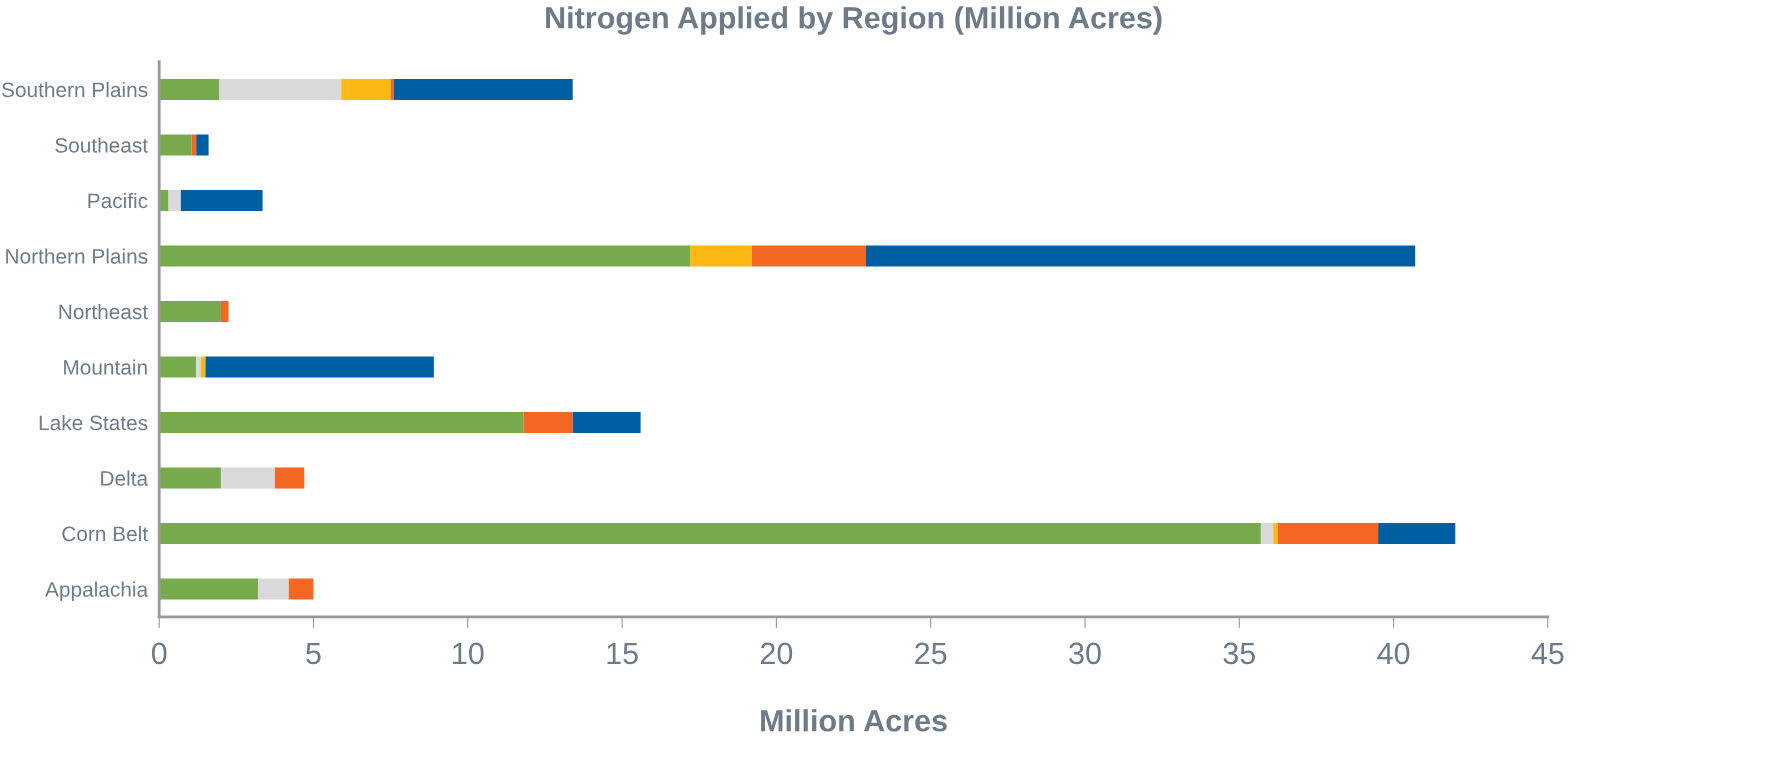 Image resolution: width=1769 pixels, height=771 pixels. What do you see at coordinates (103, 311) in the screenshot?
I see `y-tick-label: Northeast` at bounding box center [103, 311].